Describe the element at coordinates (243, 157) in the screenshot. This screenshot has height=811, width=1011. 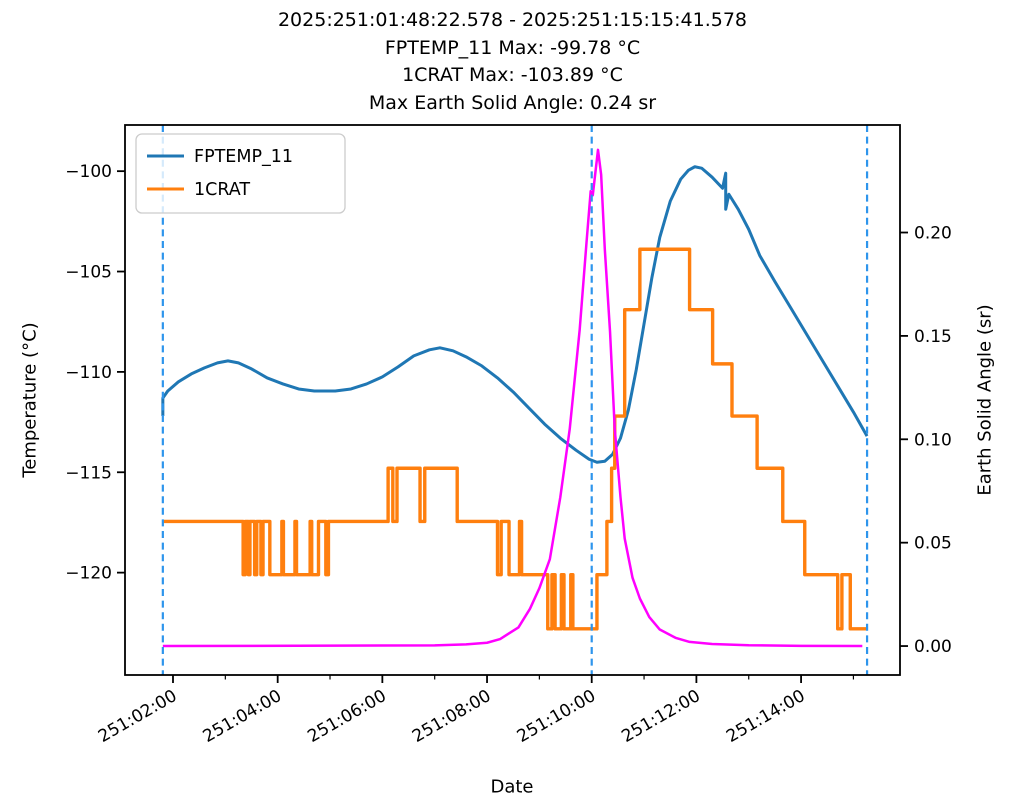
I see `legend-label-fptemp_11: FPTEMP_11` at that location.